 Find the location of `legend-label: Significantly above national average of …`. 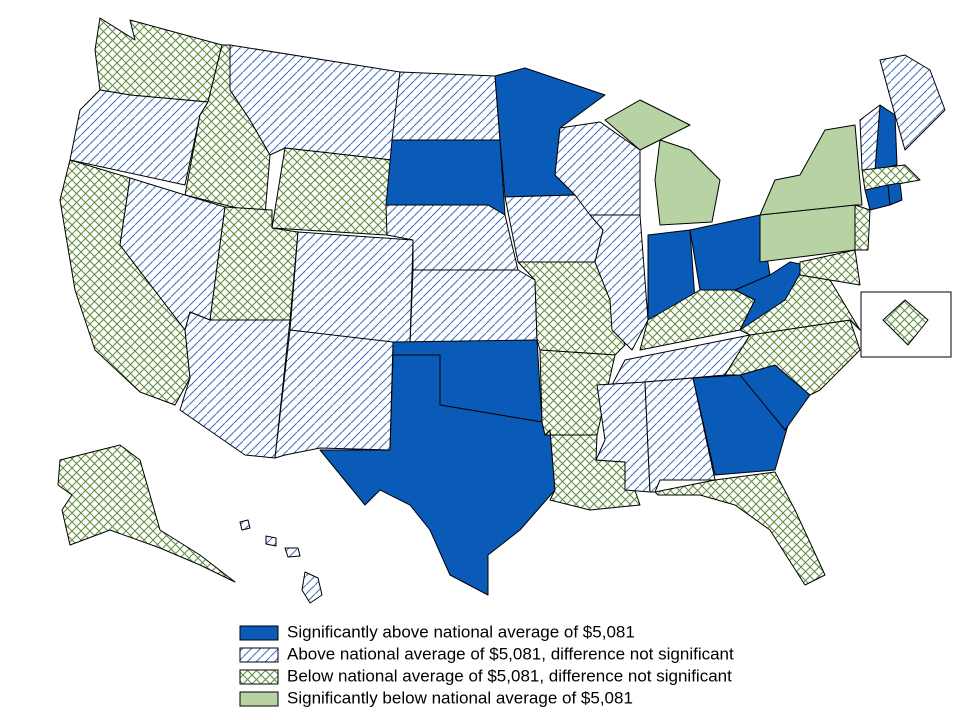

legend-label: Significantly above national average of … is located at coordinates (461, 631).